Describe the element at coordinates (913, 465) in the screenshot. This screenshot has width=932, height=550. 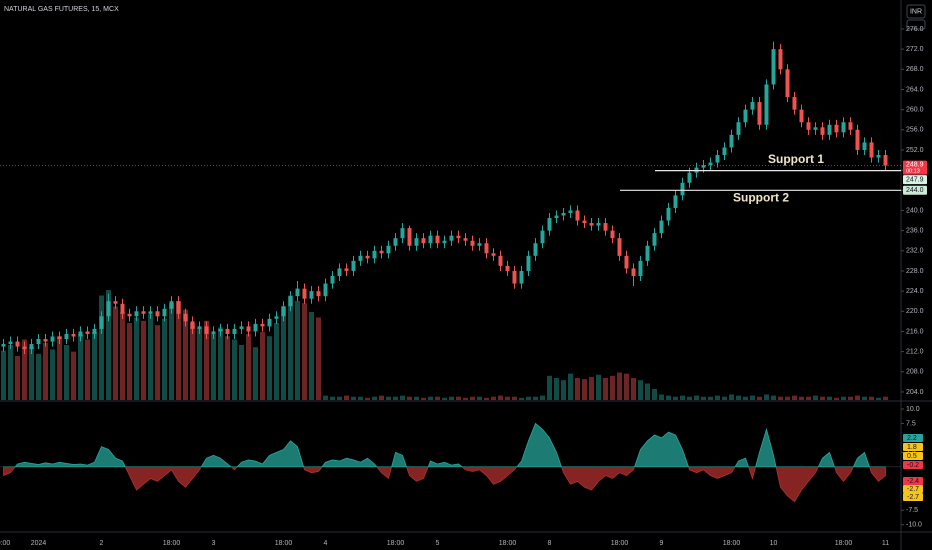
I see `last-value: -0.2` at that location.